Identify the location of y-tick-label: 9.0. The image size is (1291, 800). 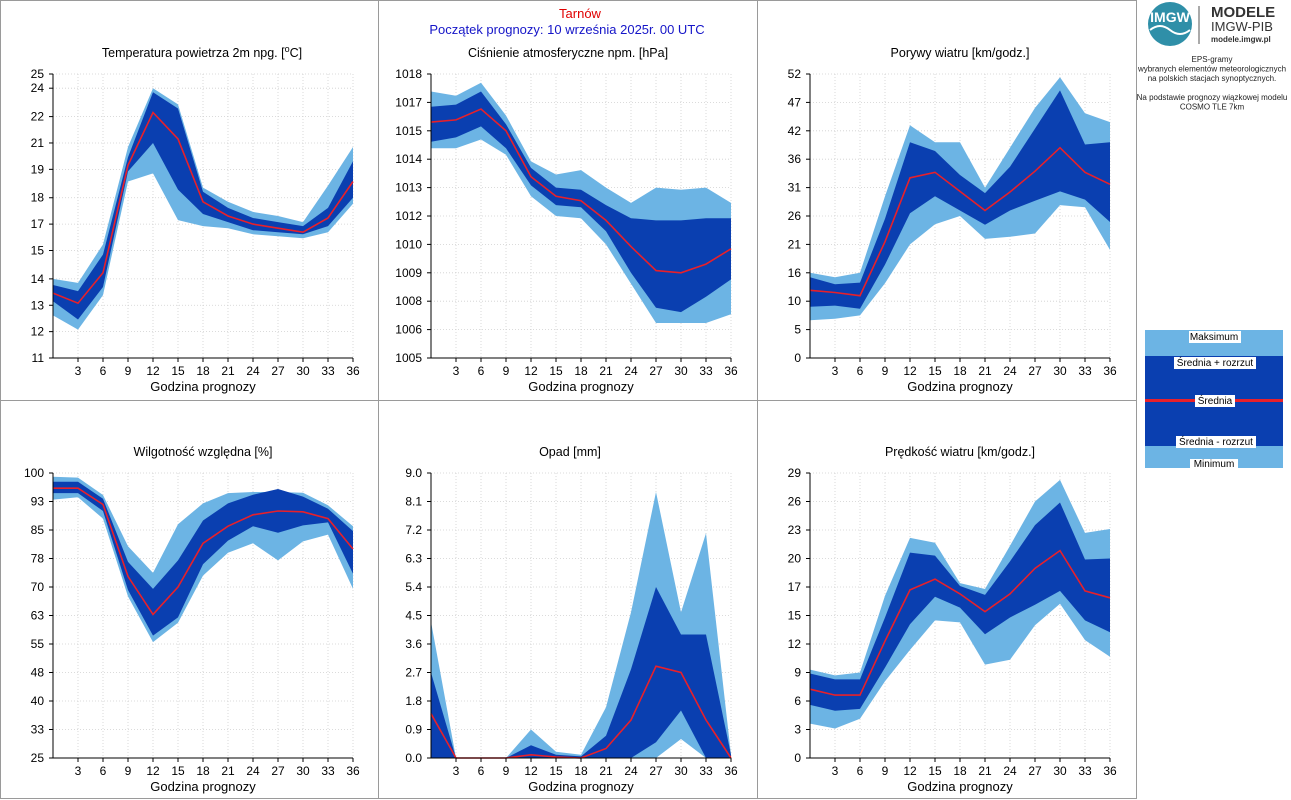
(413, 473).